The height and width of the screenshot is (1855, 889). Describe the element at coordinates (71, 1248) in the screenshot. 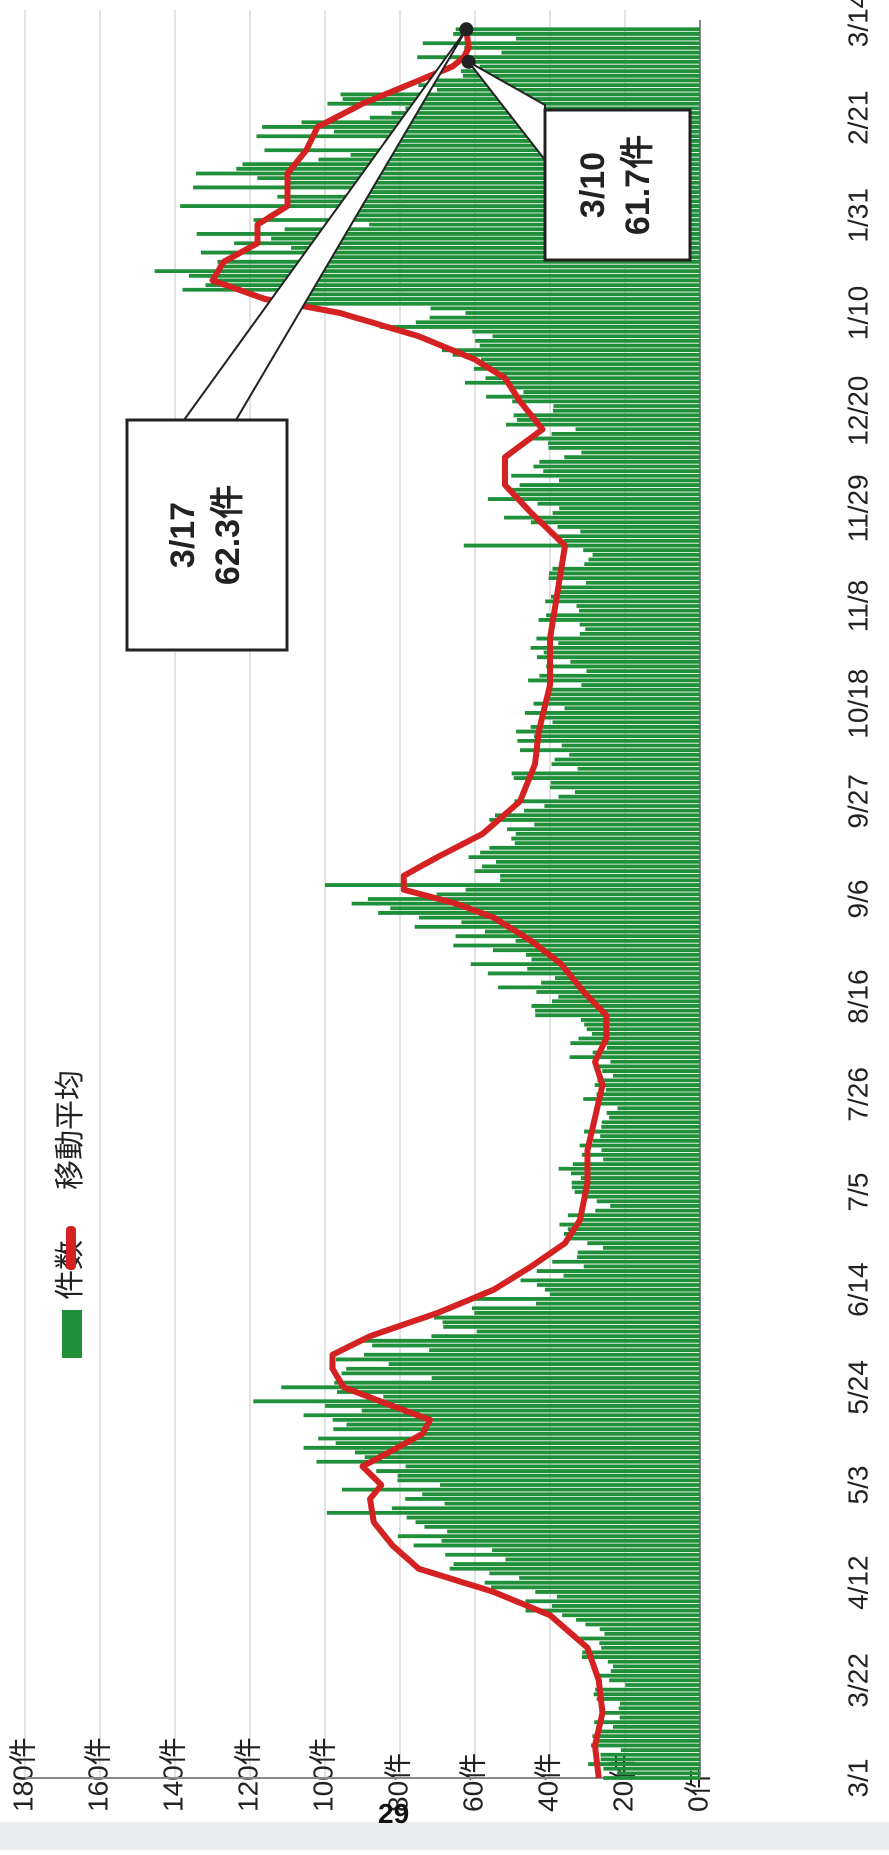

I see `legend-line-swatch` at that location.